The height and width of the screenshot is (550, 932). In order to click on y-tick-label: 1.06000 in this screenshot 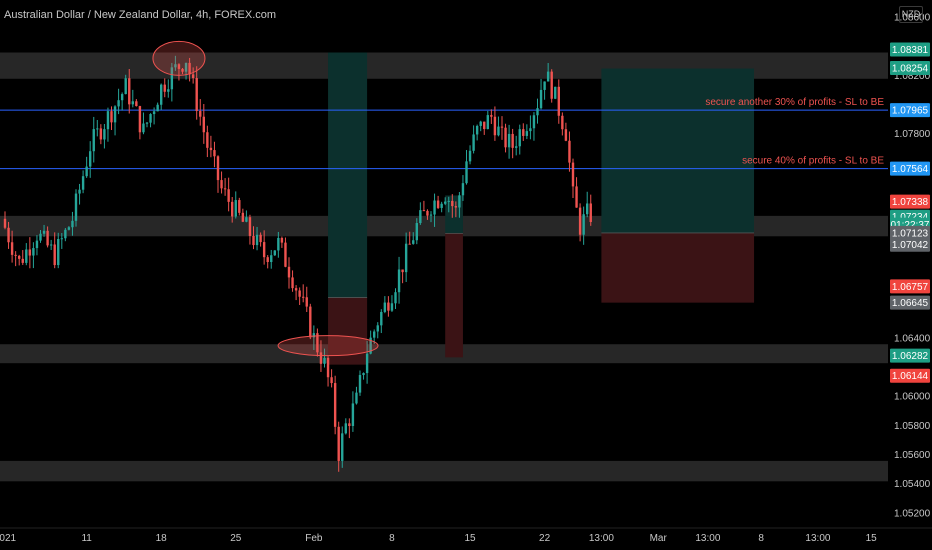, I will do `click(912, 397)`.